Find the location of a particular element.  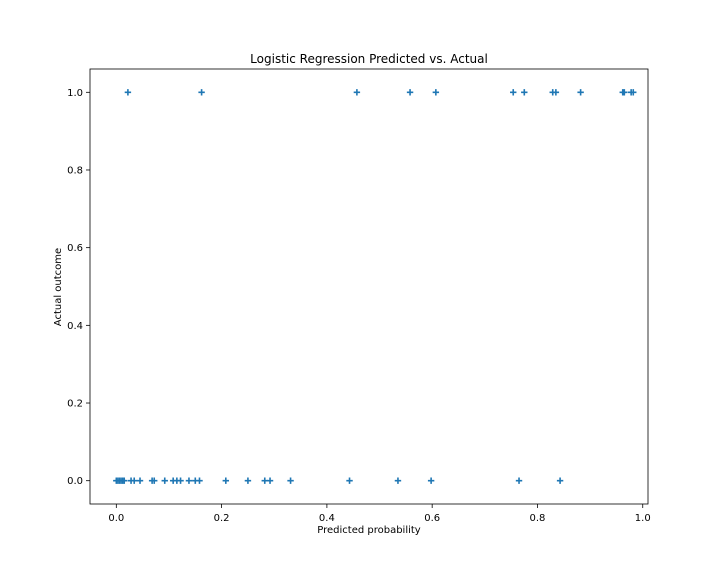

x-tick-label: 0.8 is located at coordinates (537, 518).